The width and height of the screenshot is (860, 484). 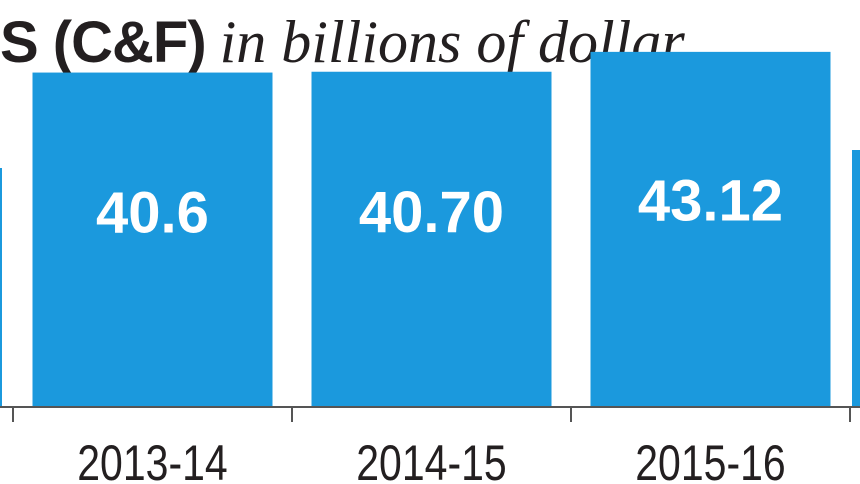 I want to click on bar-cropped-right, so click(x=856, y=278).